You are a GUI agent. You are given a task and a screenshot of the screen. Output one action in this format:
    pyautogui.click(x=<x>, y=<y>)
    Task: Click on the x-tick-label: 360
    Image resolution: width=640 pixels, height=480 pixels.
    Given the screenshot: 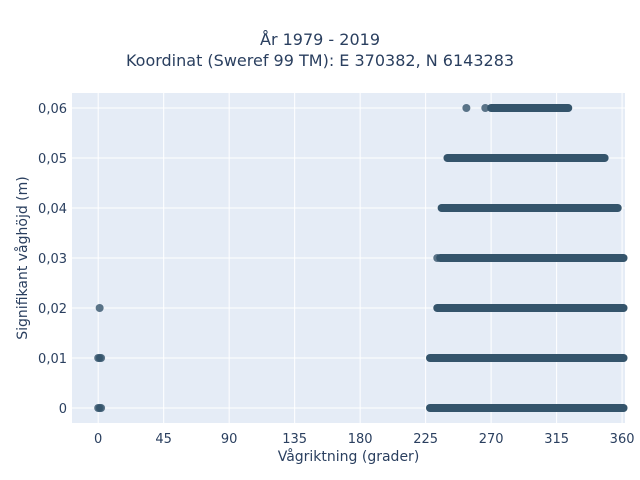 What is the action you would take?
    pyautogui.click(x=622, y=439)
    